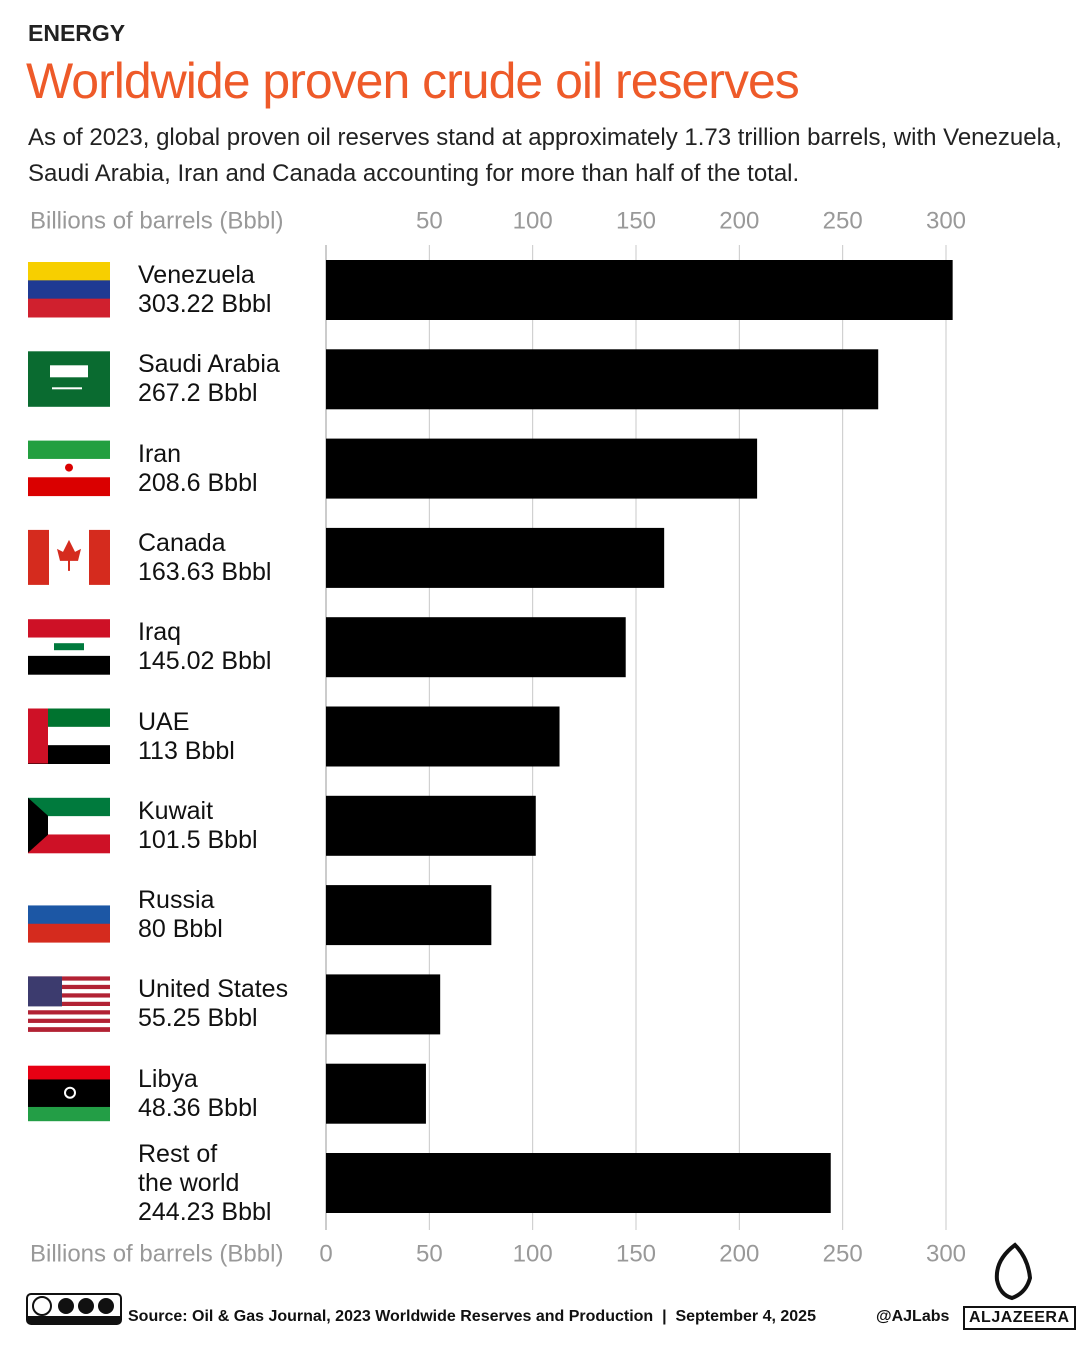 The width and height of the screenshot is (1081, 1350). Describe the element at coordinates (213, 989) in the screenshot. I see `category-label: United States` at that location.